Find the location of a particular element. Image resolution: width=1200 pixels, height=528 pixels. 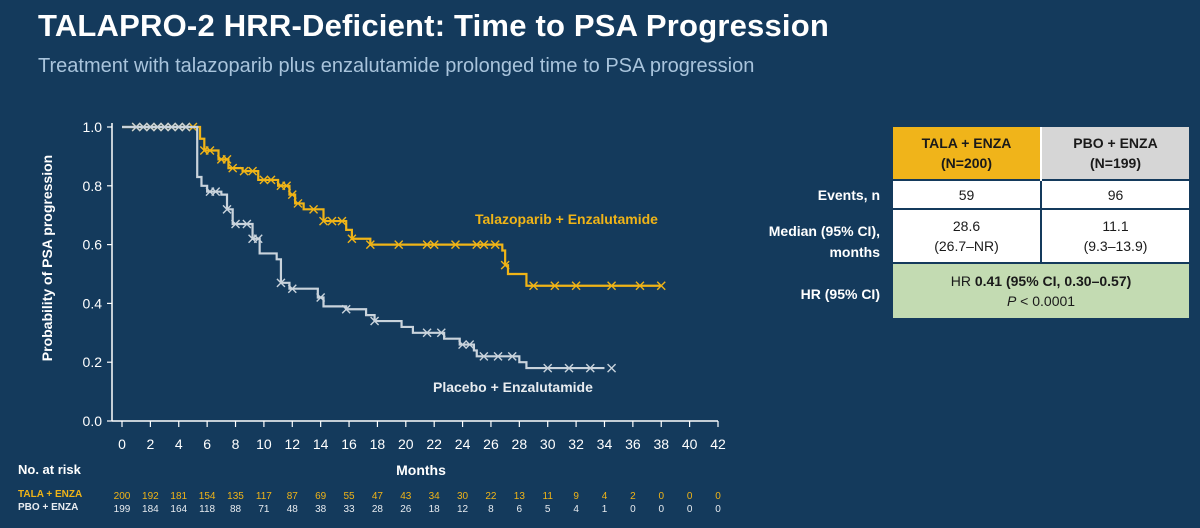

risk-value-tala: 30 is located at coordinates (463, 496).